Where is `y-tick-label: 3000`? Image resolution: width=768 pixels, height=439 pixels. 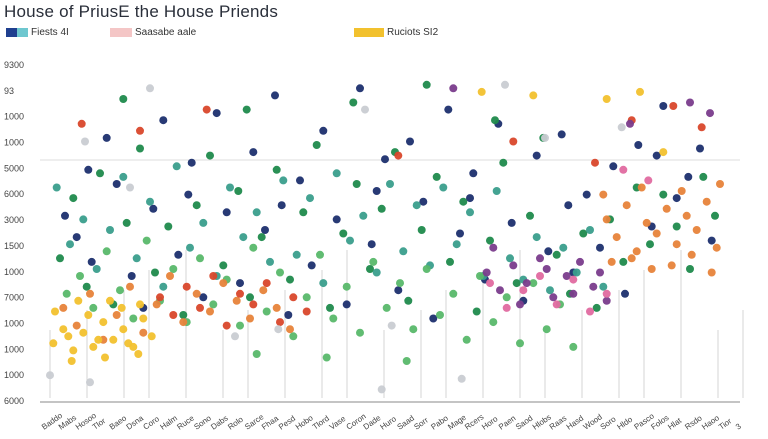
y-tick-label: 3000 is located at coordinates (14, 220).